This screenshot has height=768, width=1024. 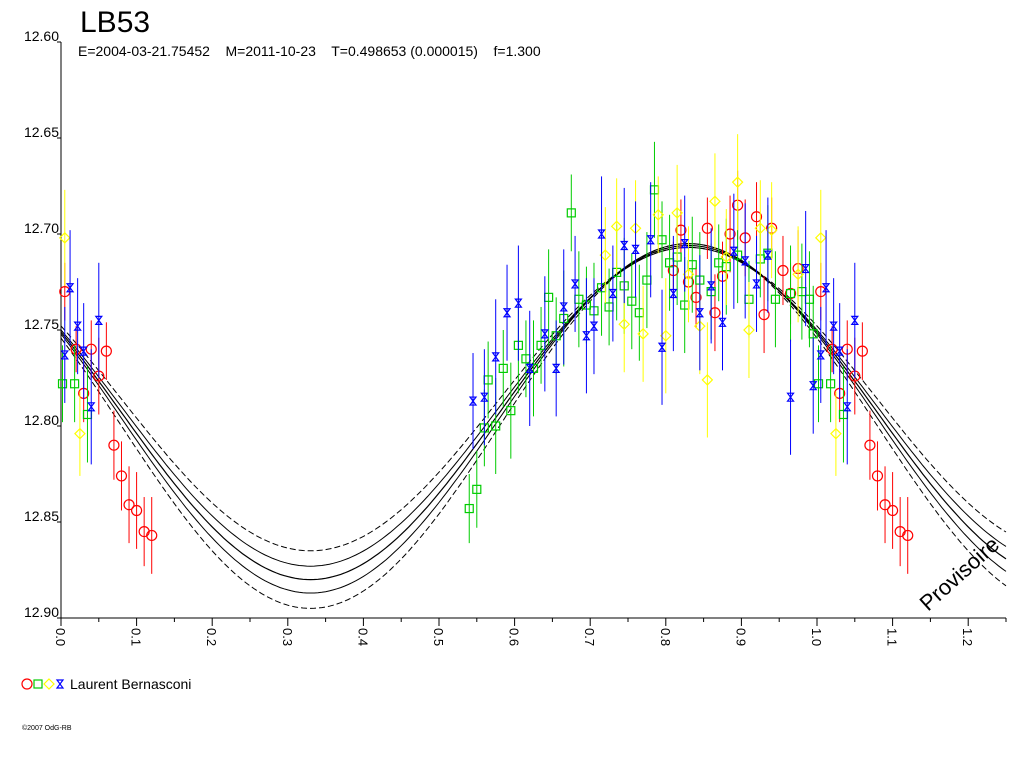 I want to click on x-tick-label: 1.2, so click(x=967, y=637).